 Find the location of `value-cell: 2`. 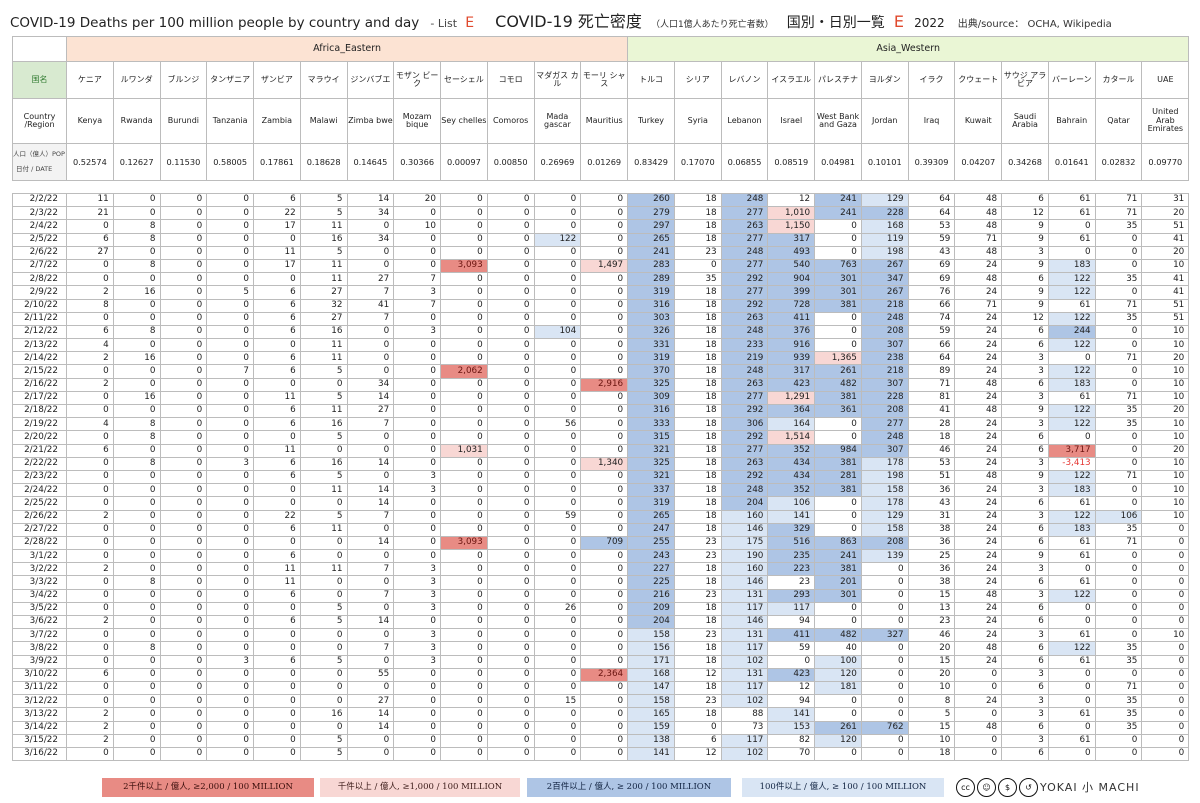

value-cell: 2 is located at coordinates (90, 516).